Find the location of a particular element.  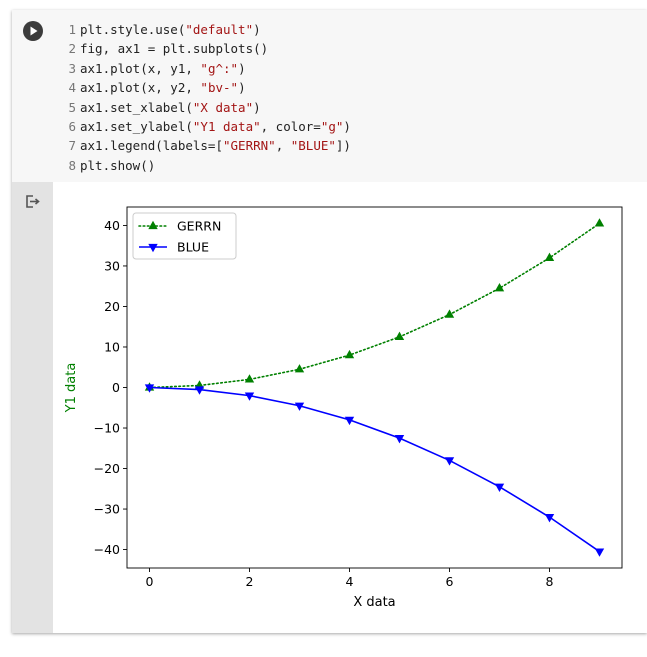

x-tick-label: 4 is located at coordinates (350, 581).